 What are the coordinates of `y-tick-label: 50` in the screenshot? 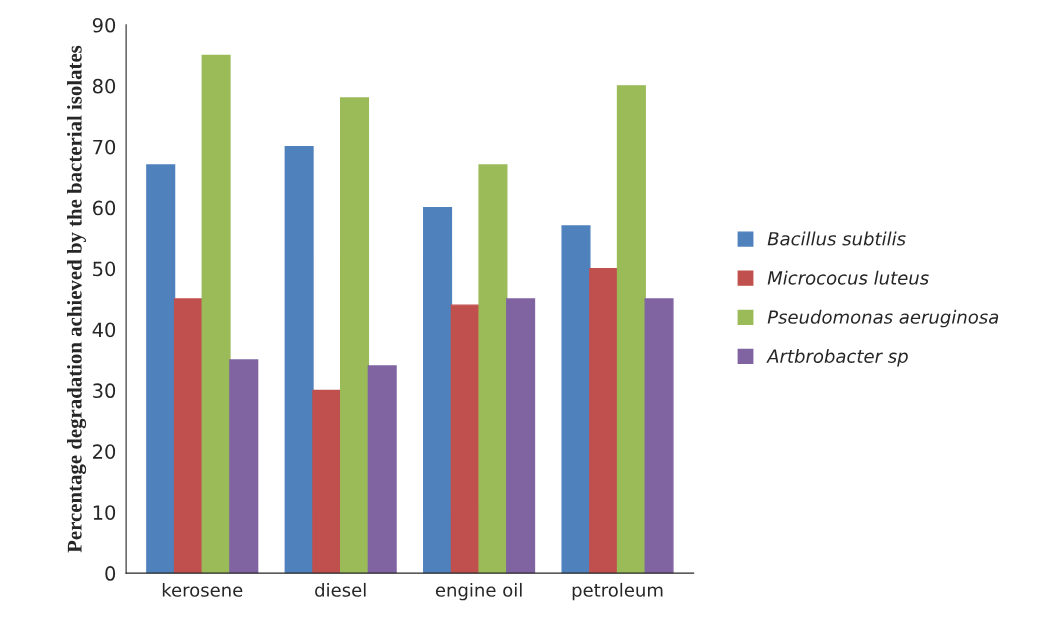 It's located at (104, 269).